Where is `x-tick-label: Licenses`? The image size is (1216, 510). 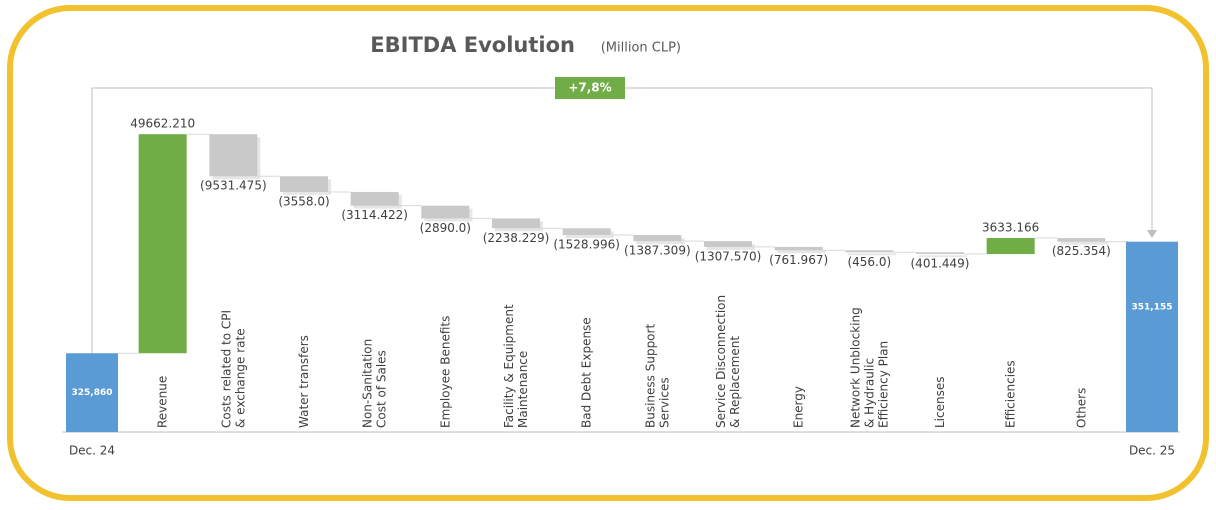
x-tick-label: Licenses is located at coordinates (940, 403).